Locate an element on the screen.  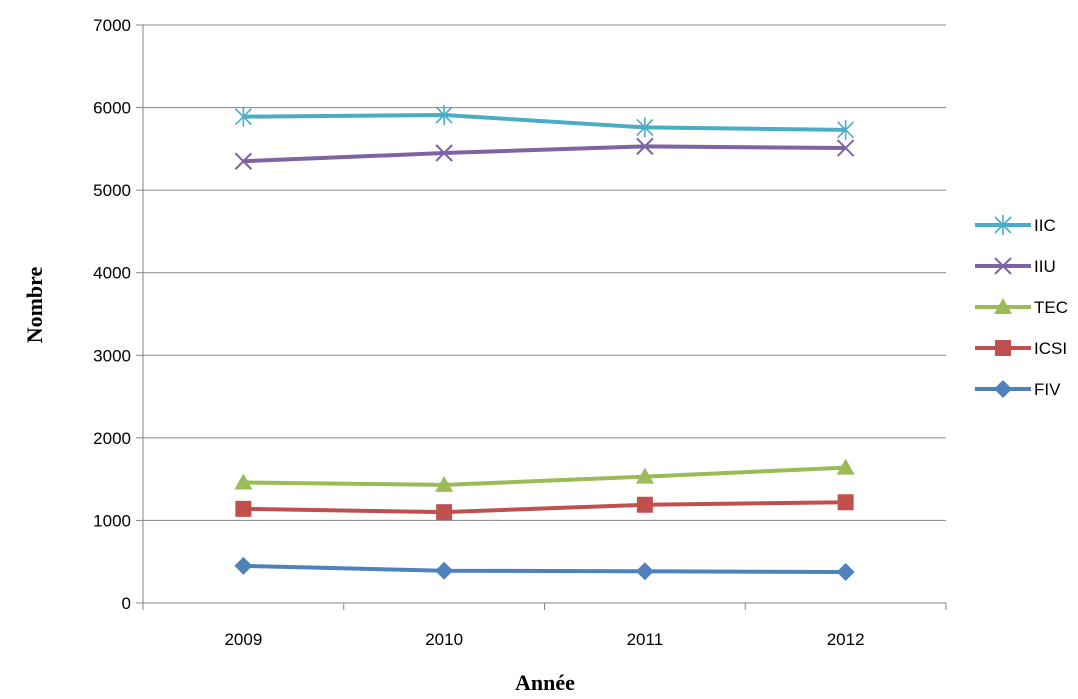
series-iiu is located at coordinates (544, 153).